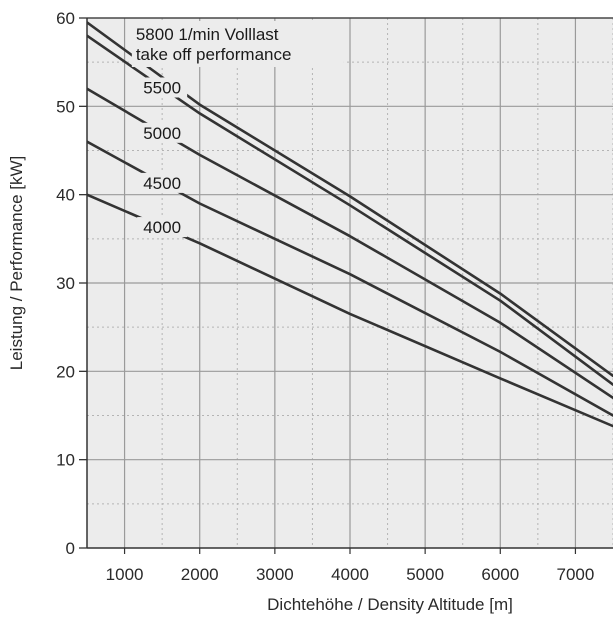  I want to click on curve-label-4000: 4000, so click(162, 227).